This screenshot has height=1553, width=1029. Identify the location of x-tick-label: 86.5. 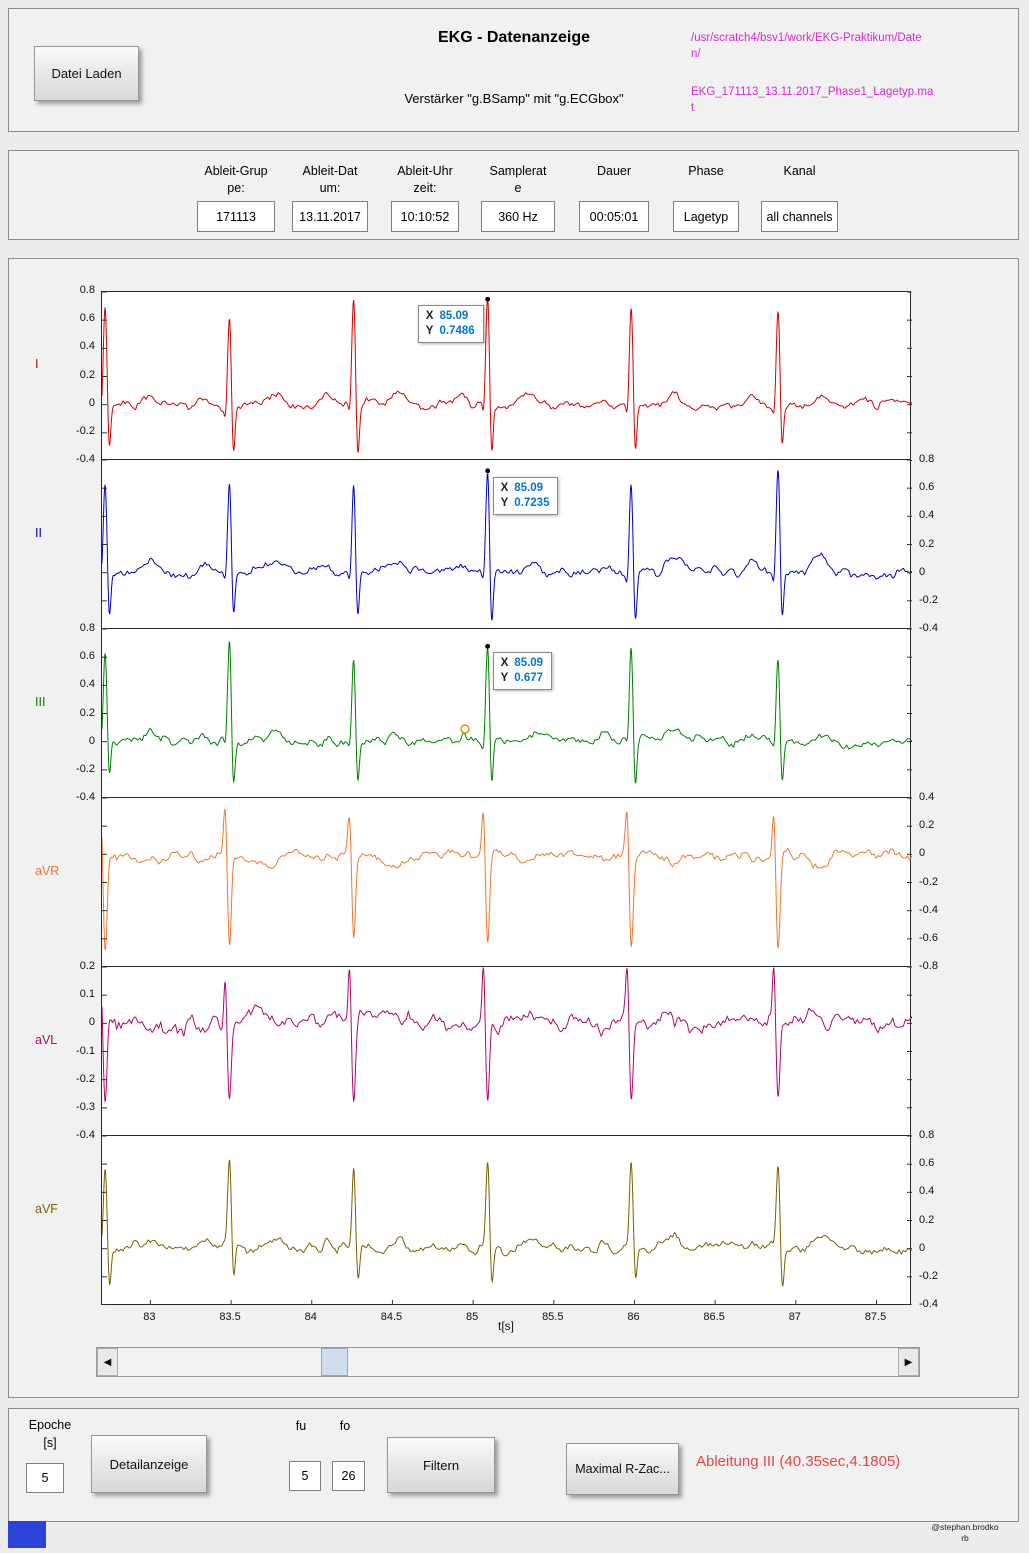
(714, 1317).